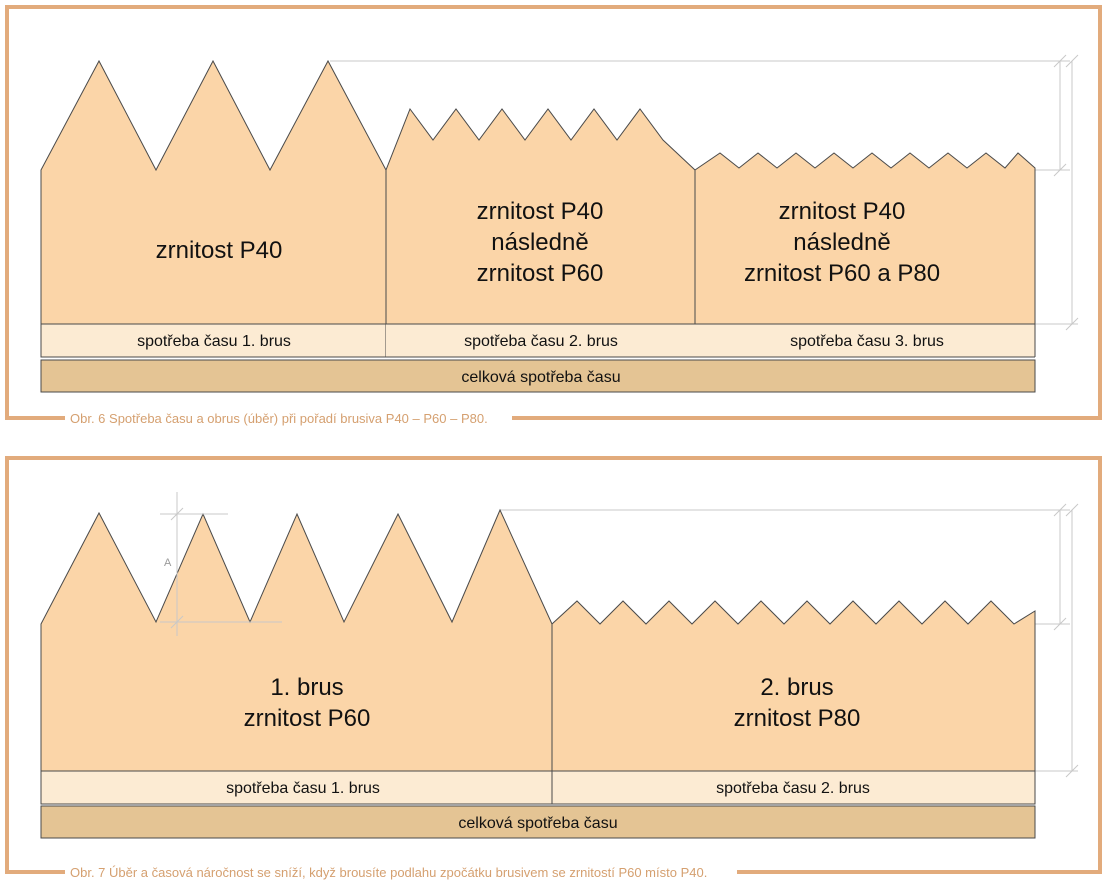  I want to click on figure-6-time-bar-3-label: spotřeba času 3. brus, so click(867, 341).